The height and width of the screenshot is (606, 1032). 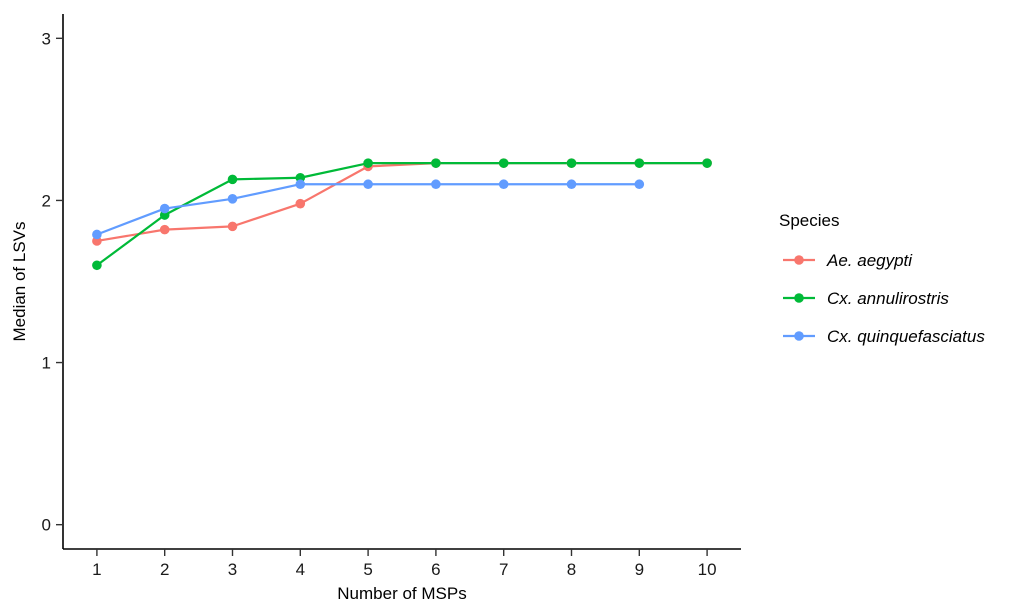 What do you see at coordinates (164, 569) in the screenshot?
I see `x-tick-label: 2` at bounding box center [164, 569].